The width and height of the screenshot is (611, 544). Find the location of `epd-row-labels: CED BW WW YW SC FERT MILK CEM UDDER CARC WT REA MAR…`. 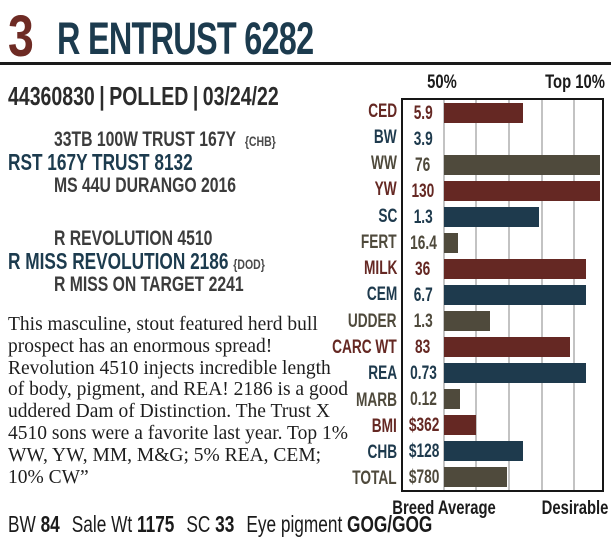

epd-row-labels: CED BW WW YW SC FERT MILK CEM UDDER CARC WT REA MAR… is located at coordinates (364, 295).